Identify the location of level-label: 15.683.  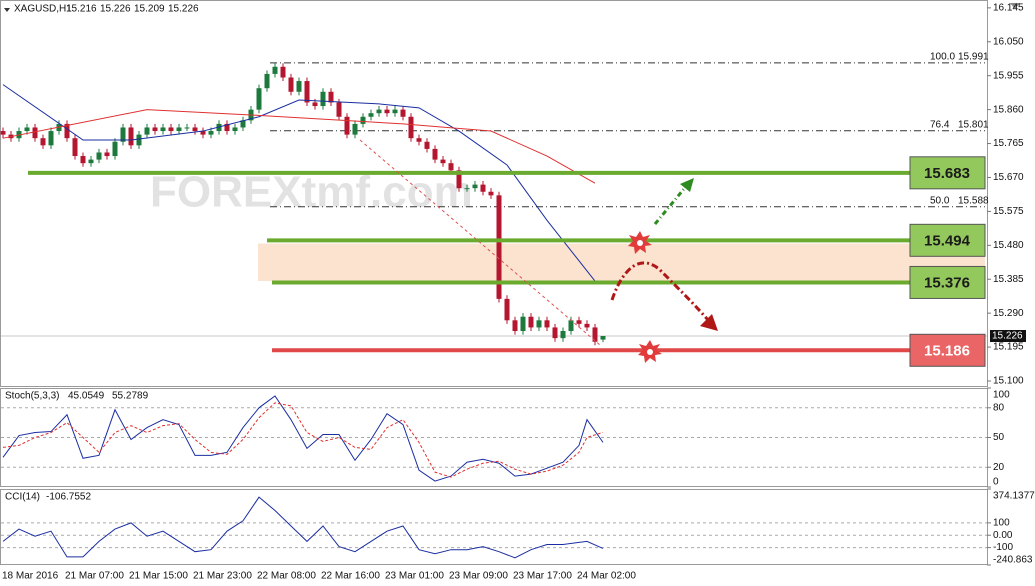
(947, 173).